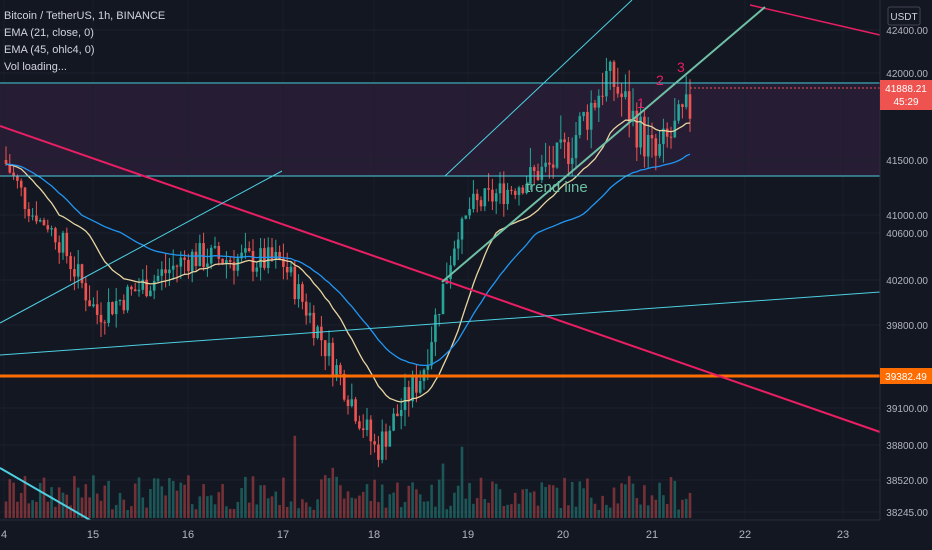 The height and width of the screenshot is (550, 932). I want to click on channel-line, so click(141, 247).